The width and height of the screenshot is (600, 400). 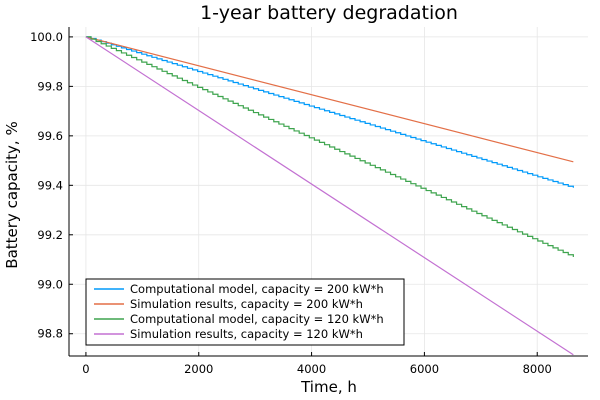 I want to click on y-tick-label: 99.0, so click(x=50, y=284).